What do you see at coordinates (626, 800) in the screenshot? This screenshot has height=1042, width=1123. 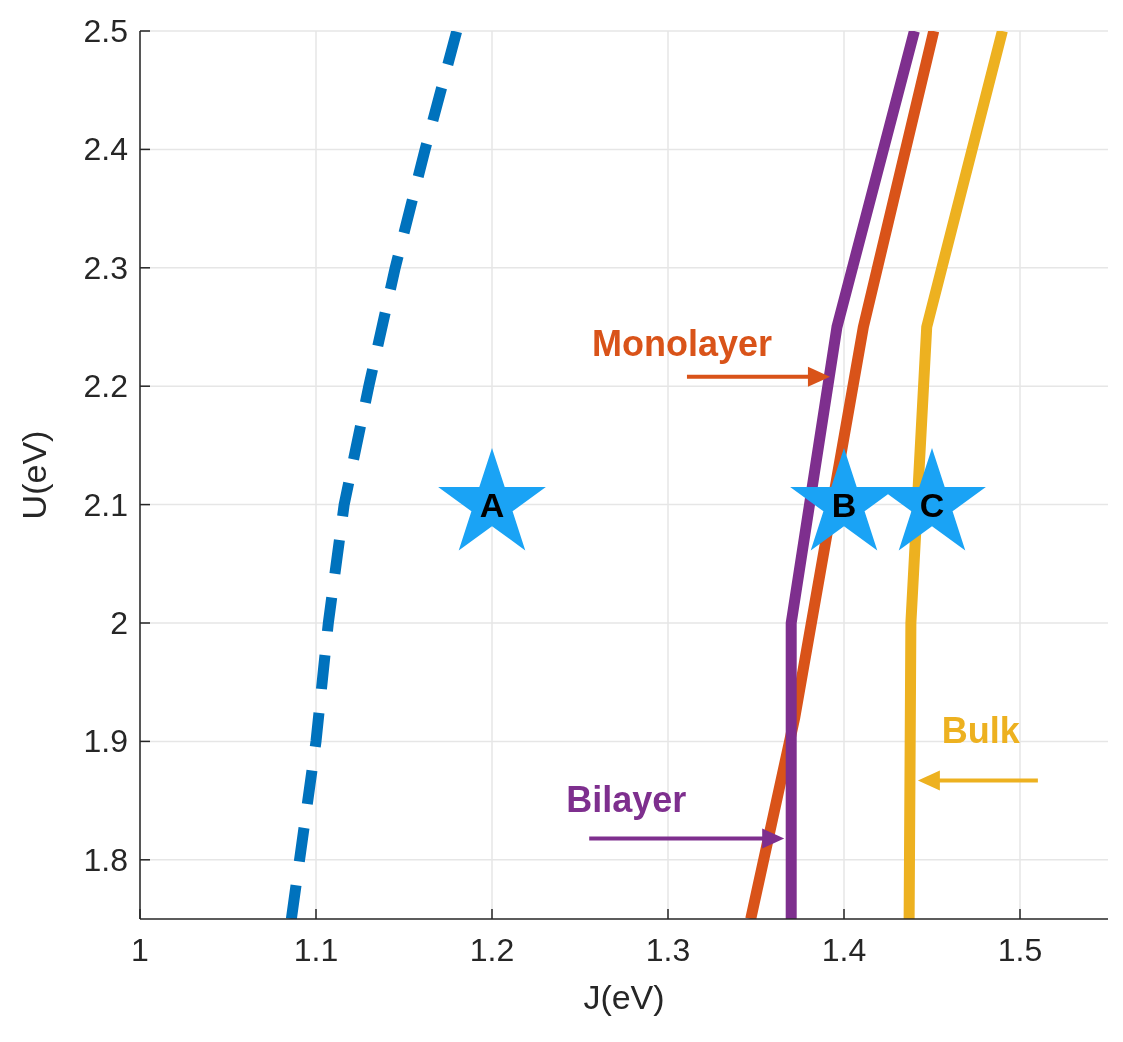 I see `annotation: Bilayer` at bounding box center [626, 800].